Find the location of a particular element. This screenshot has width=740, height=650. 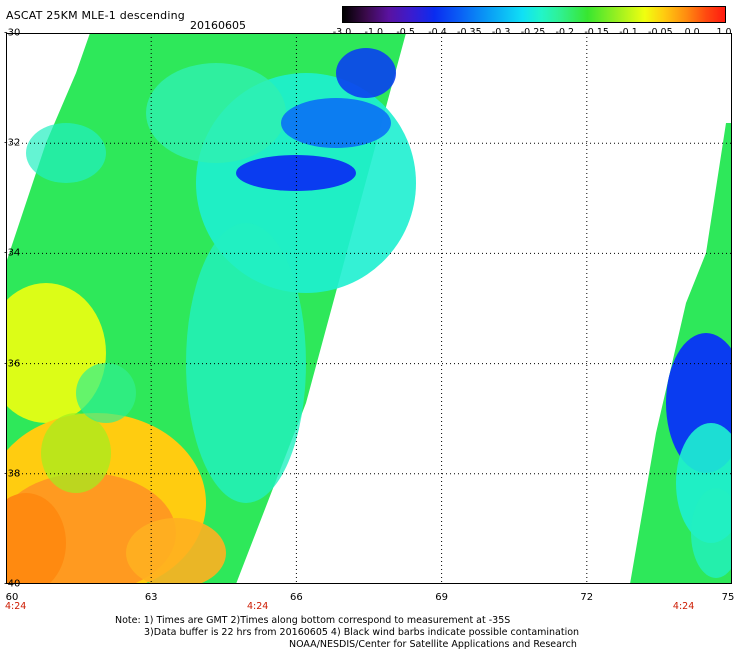

longitude-label: 72 is located at coordinates (587, 597).